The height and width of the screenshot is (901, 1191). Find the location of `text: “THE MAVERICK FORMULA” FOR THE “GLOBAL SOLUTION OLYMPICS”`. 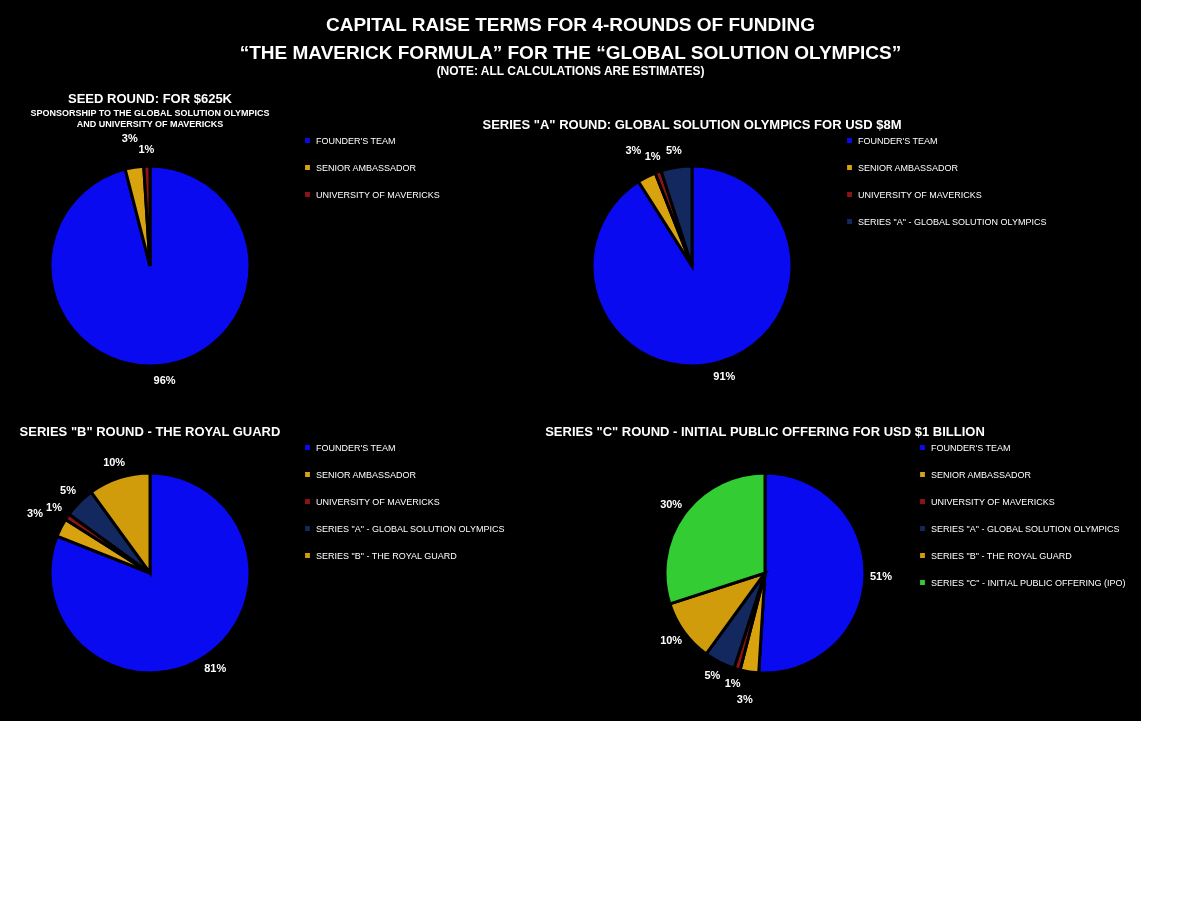

text: “THE MAVERICK FORMULA” FOR THE “GLOBAL SOLUTION OLYMPICS” is located at coordinates (570, 52).